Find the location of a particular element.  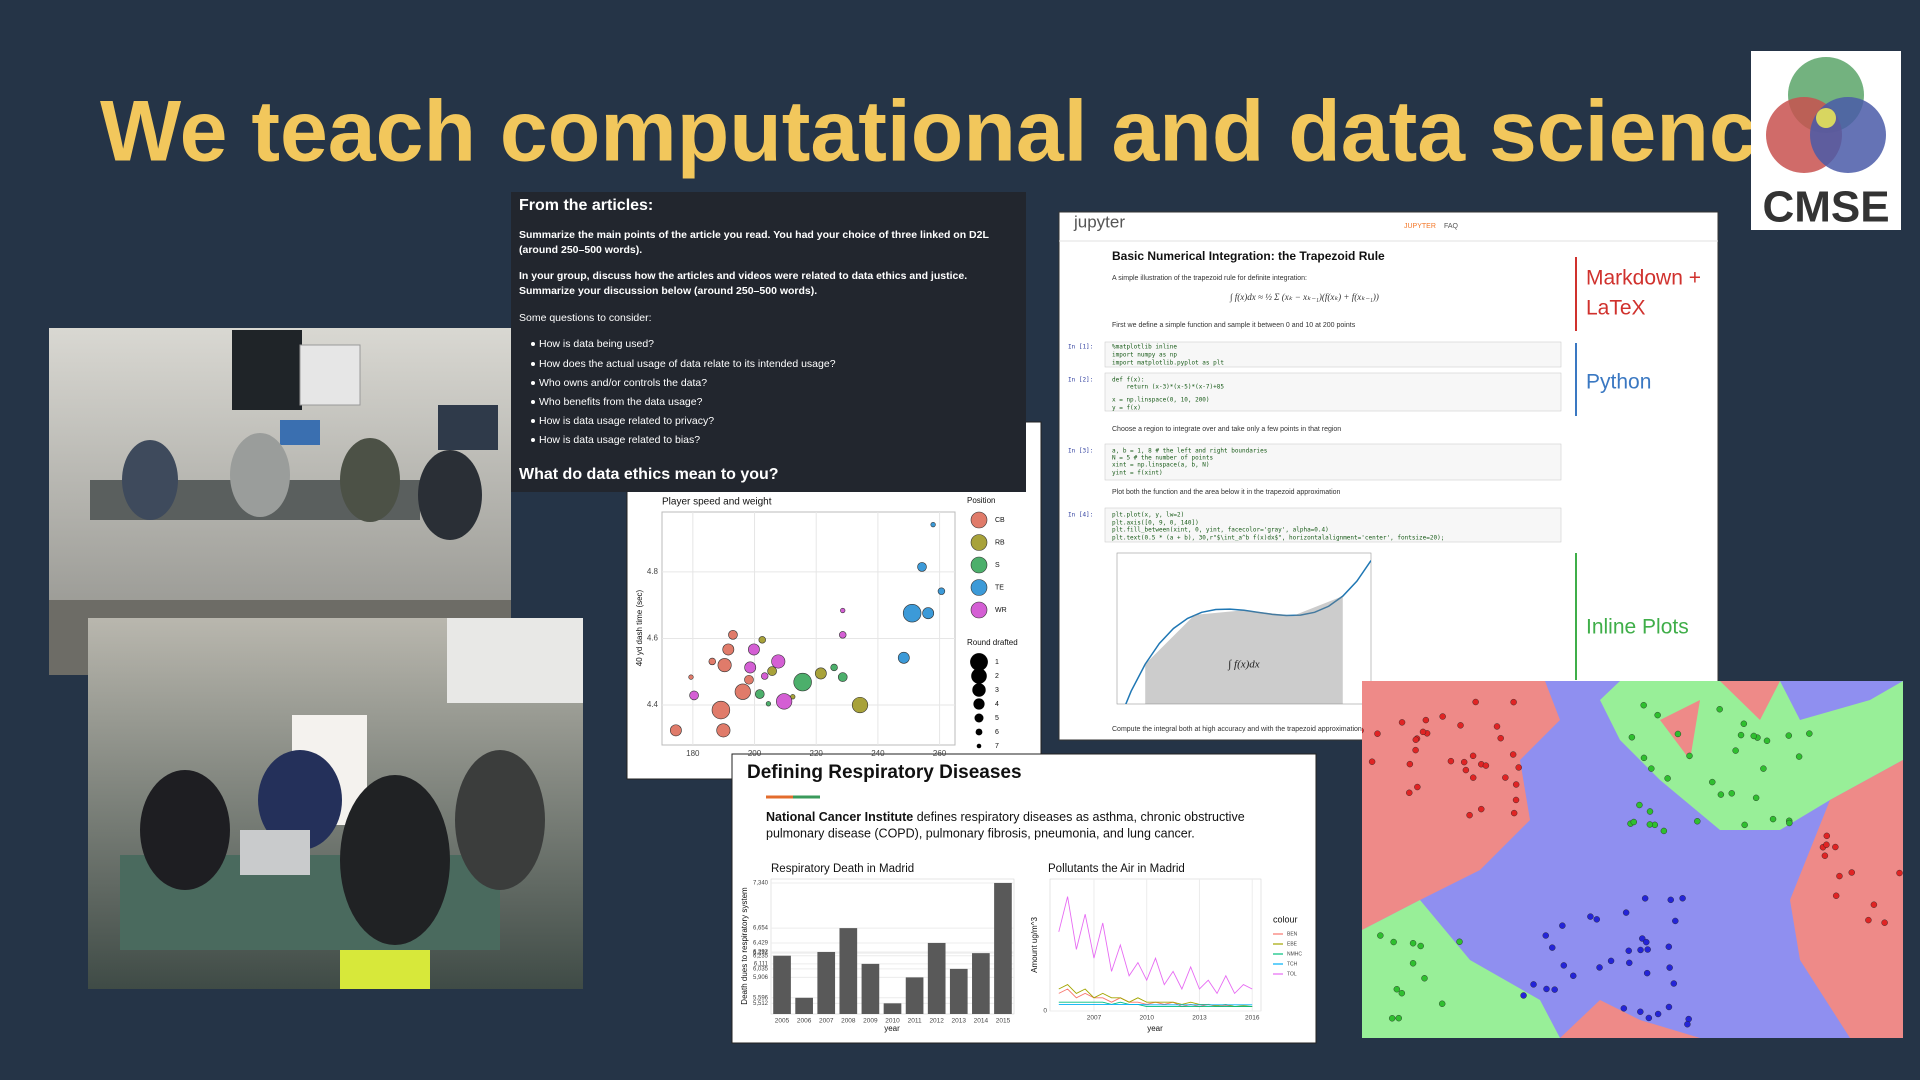

chart-title: Pollutants the Air in Madrid is located at coordinates (1116, 869).